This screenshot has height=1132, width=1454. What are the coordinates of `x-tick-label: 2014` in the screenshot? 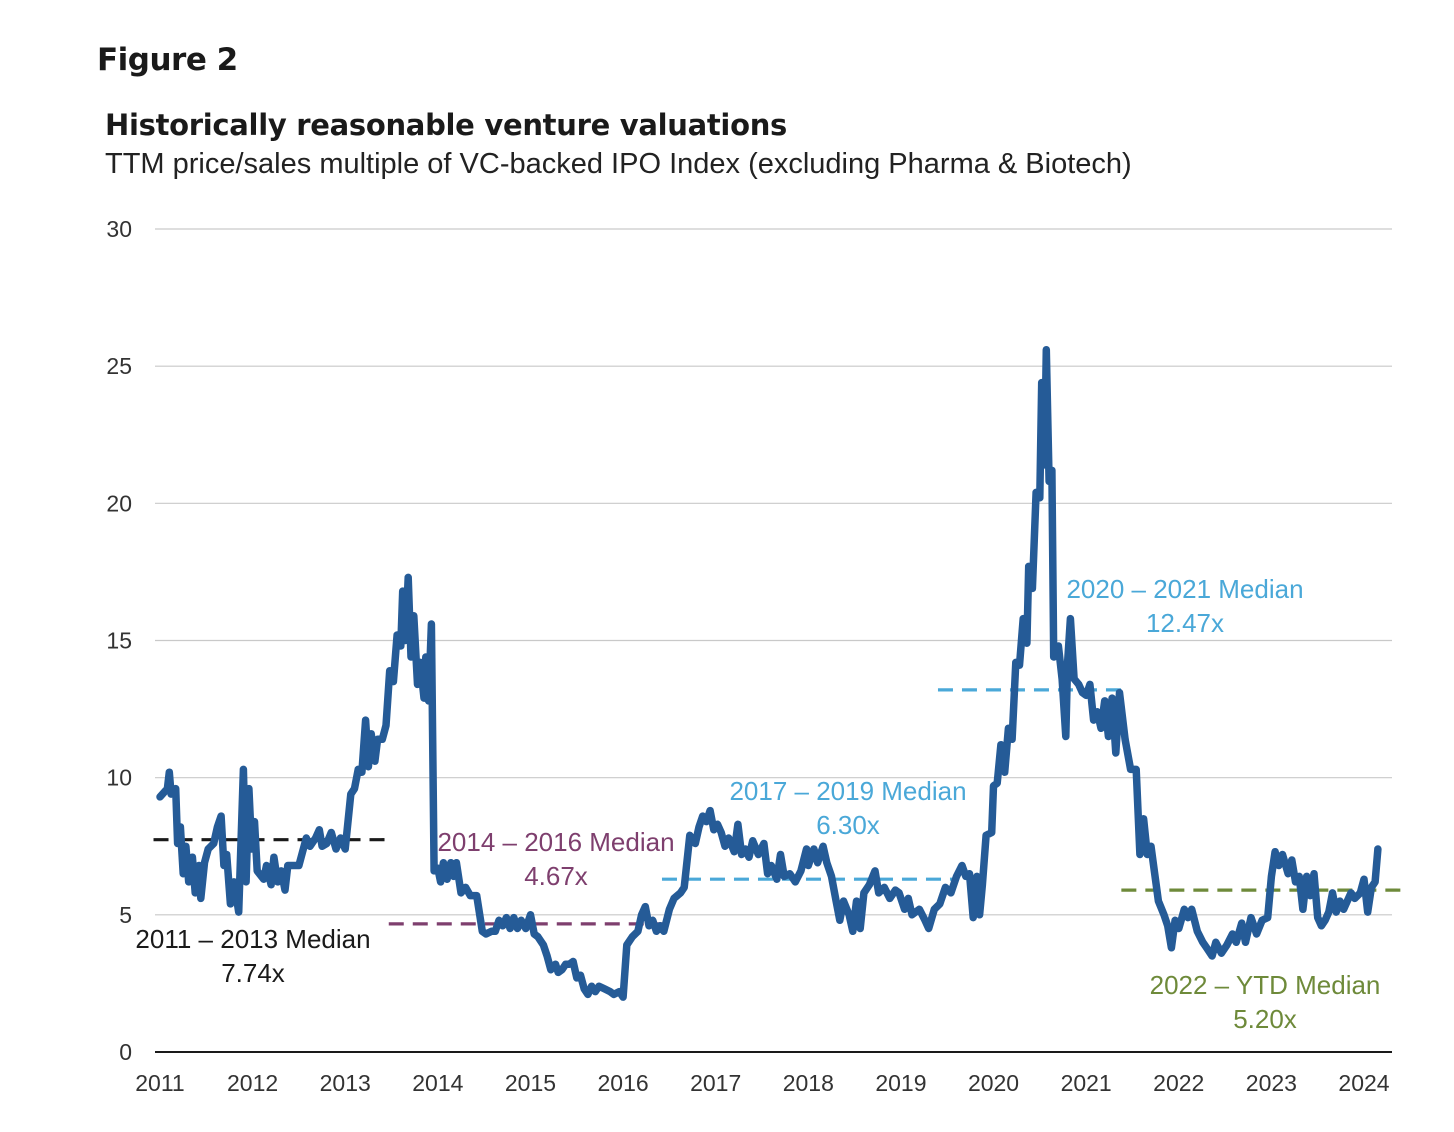 It's located at (437, 1083).